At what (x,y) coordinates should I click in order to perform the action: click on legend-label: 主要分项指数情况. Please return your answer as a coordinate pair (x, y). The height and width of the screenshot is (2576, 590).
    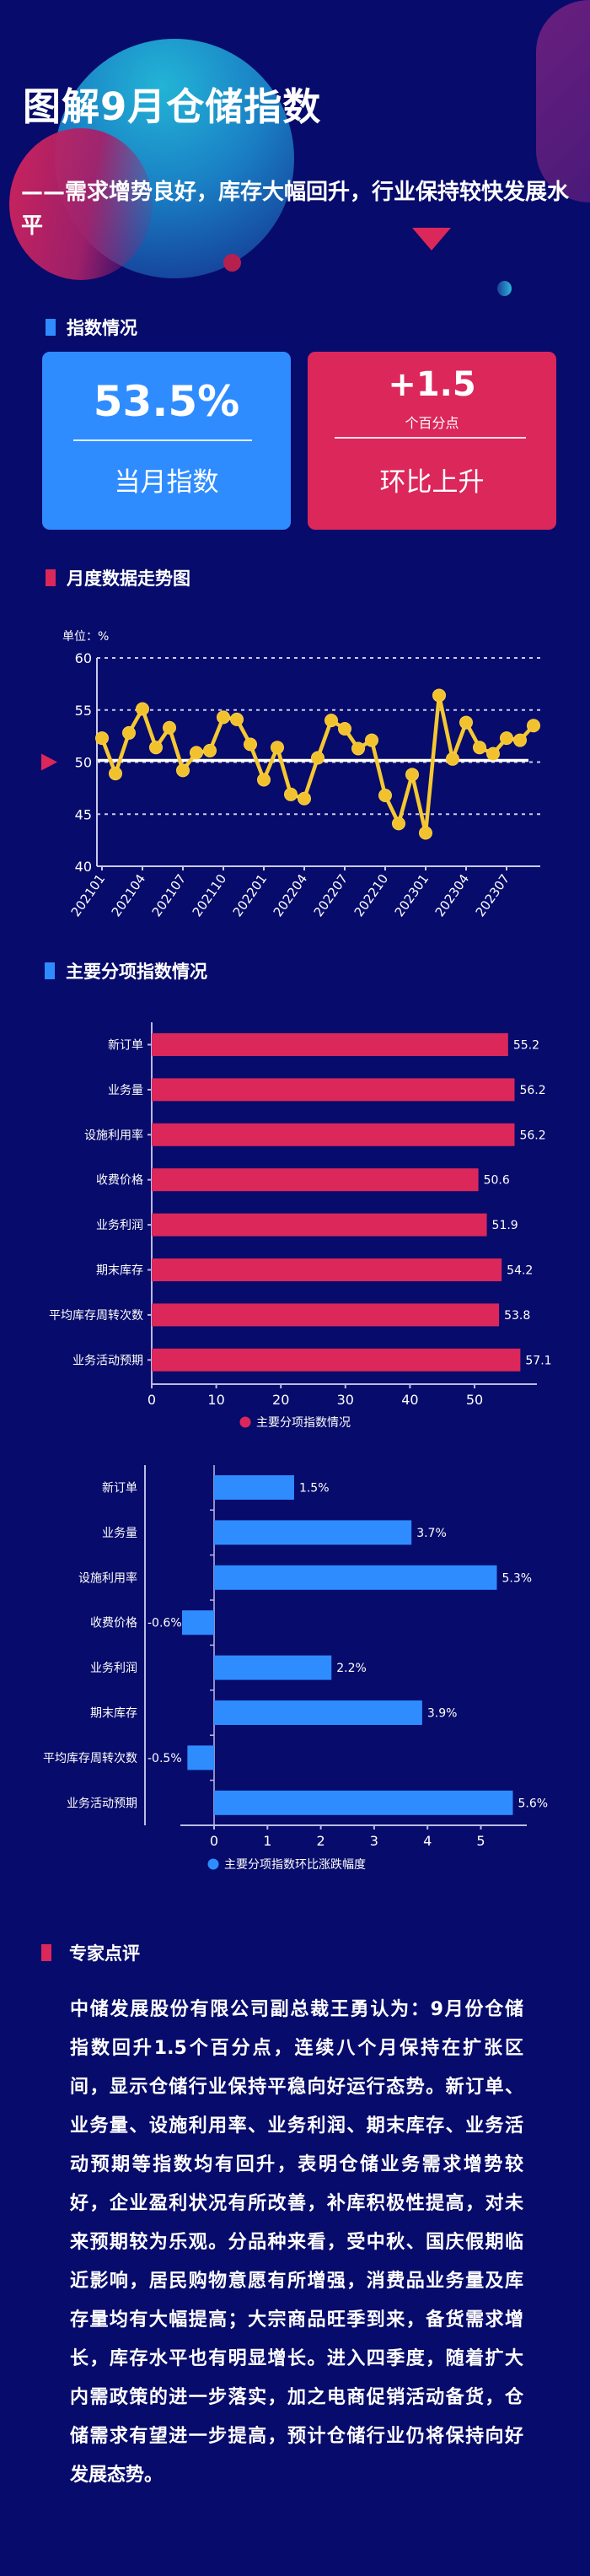
    Looking at the image, I should click on (303, 1423).